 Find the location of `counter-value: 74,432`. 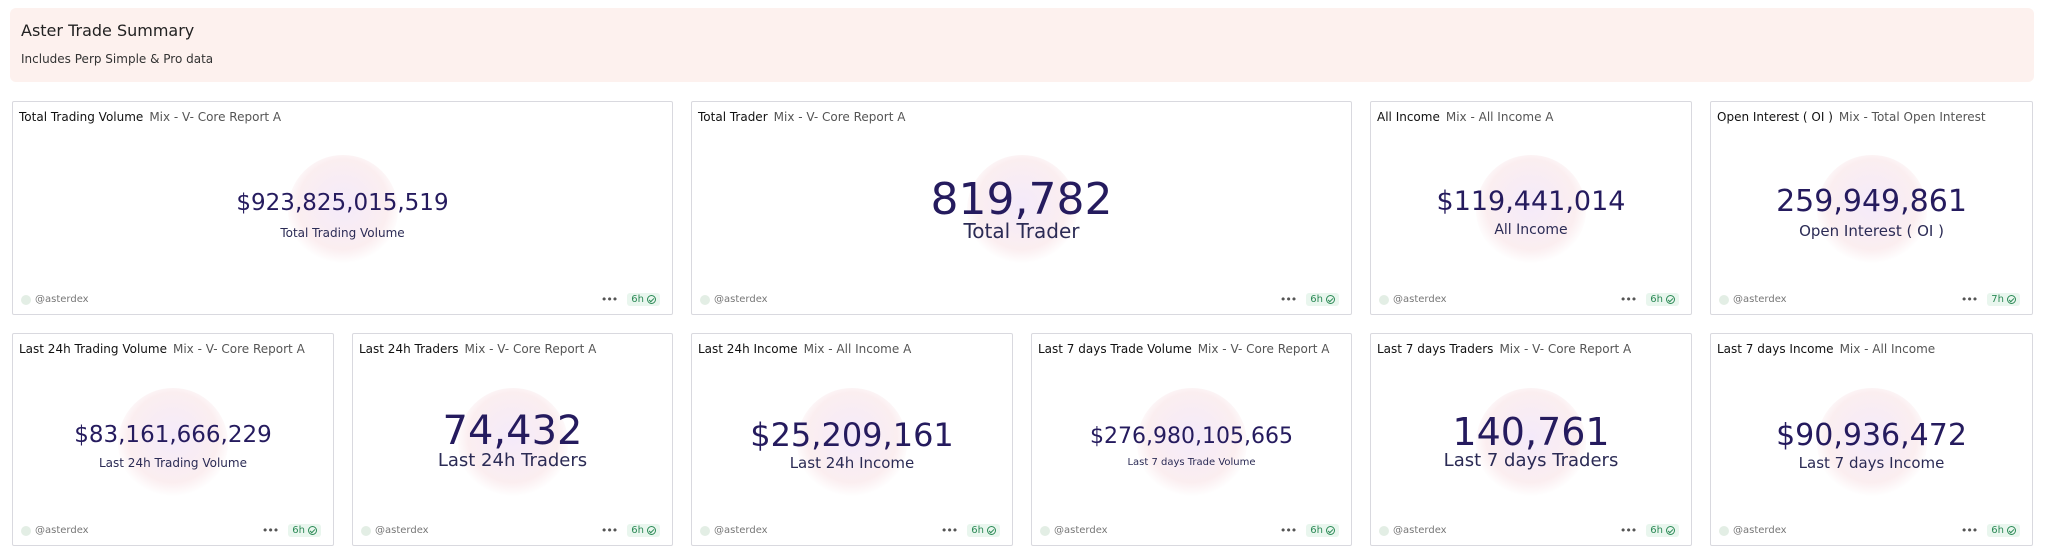

counter-value: 74,432 is located at coordinates (512, 431).